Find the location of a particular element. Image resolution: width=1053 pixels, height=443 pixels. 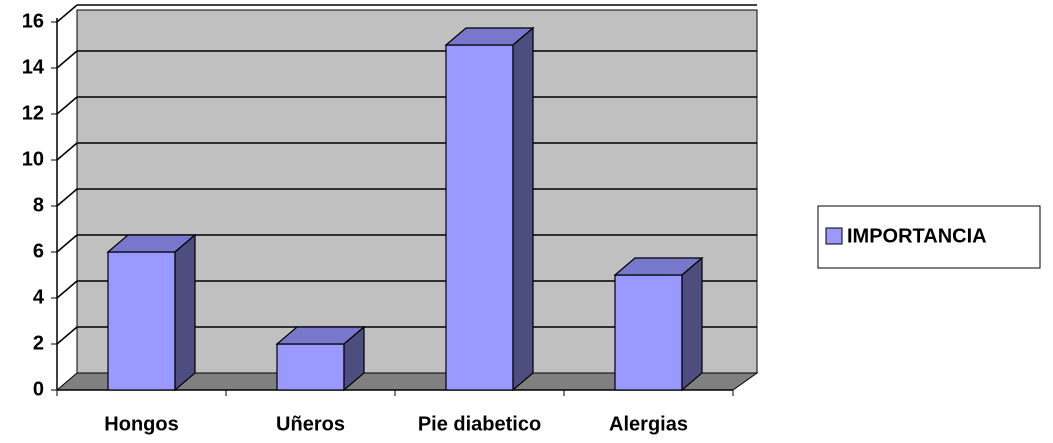

x-tick-label: Alergias is located at coordinates (648, 424).